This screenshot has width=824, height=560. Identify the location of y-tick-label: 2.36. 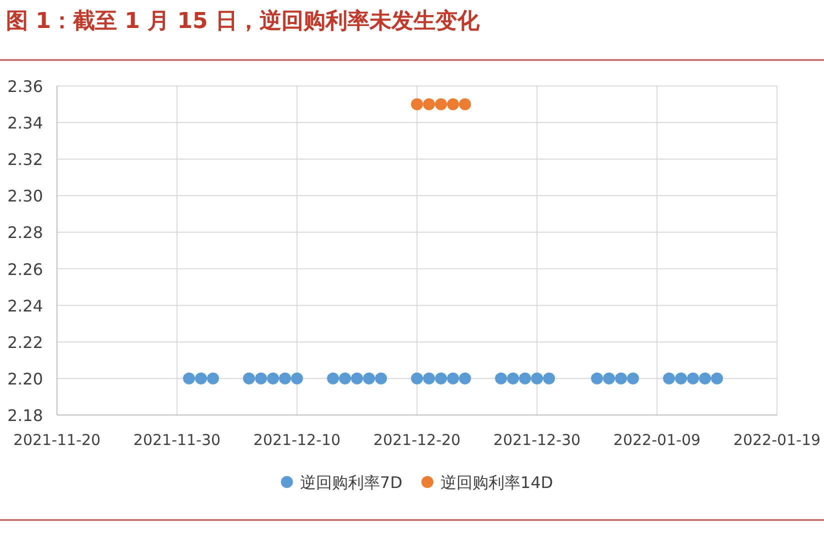
(25, 86).